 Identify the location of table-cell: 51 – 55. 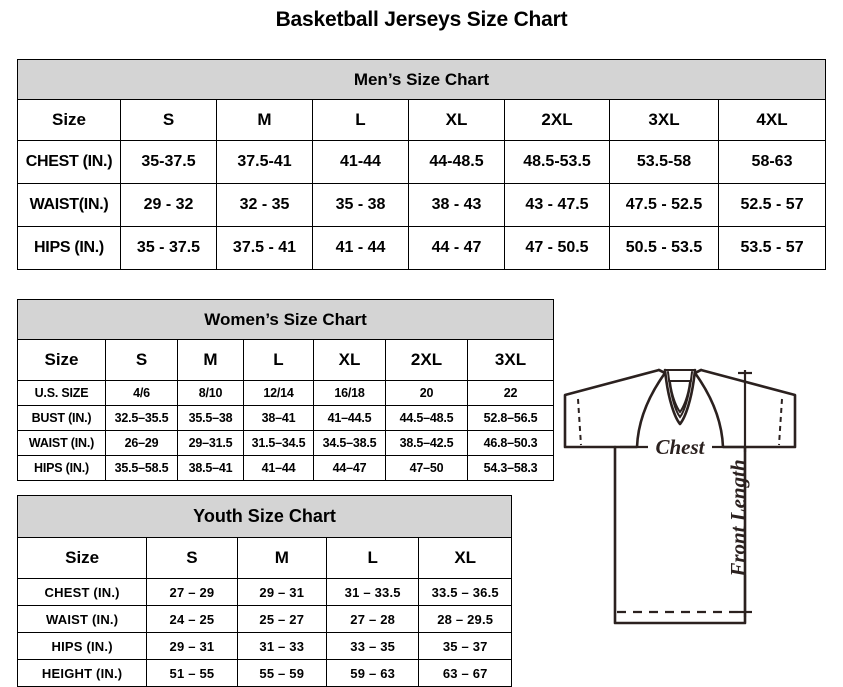
(192, 673).